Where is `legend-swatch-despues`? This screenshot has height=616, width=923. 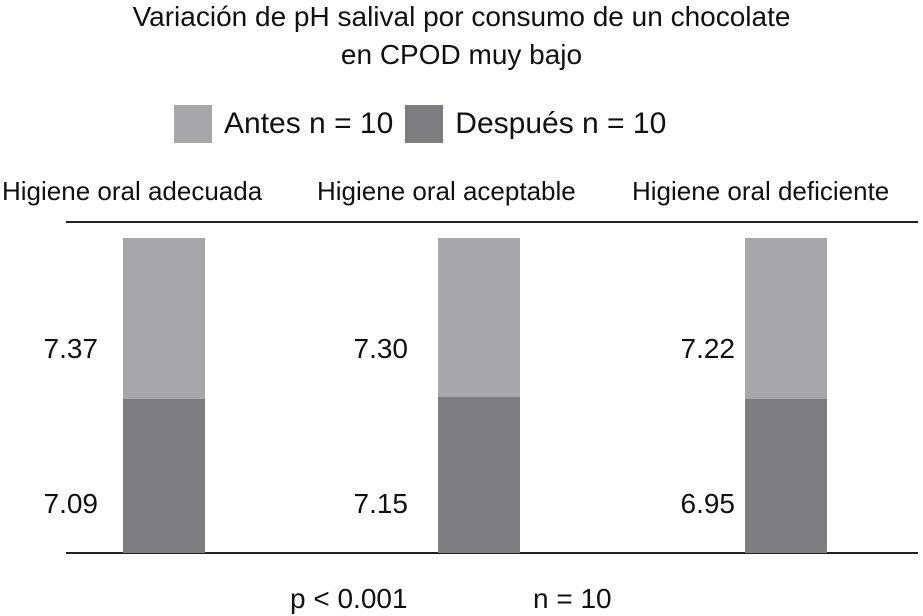
legend-swatch-despues is located at coordinates (424, 124).